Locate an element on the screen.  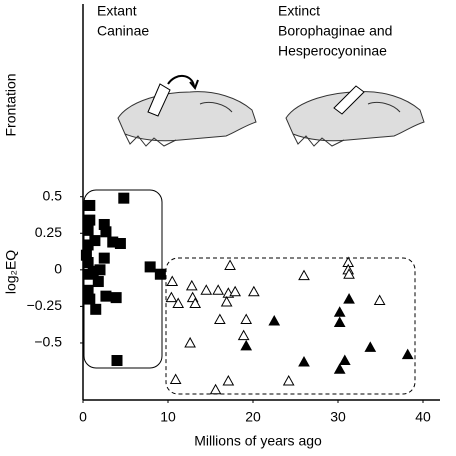
y-tick-label: −0.25 is located at coordinates (45, 305).